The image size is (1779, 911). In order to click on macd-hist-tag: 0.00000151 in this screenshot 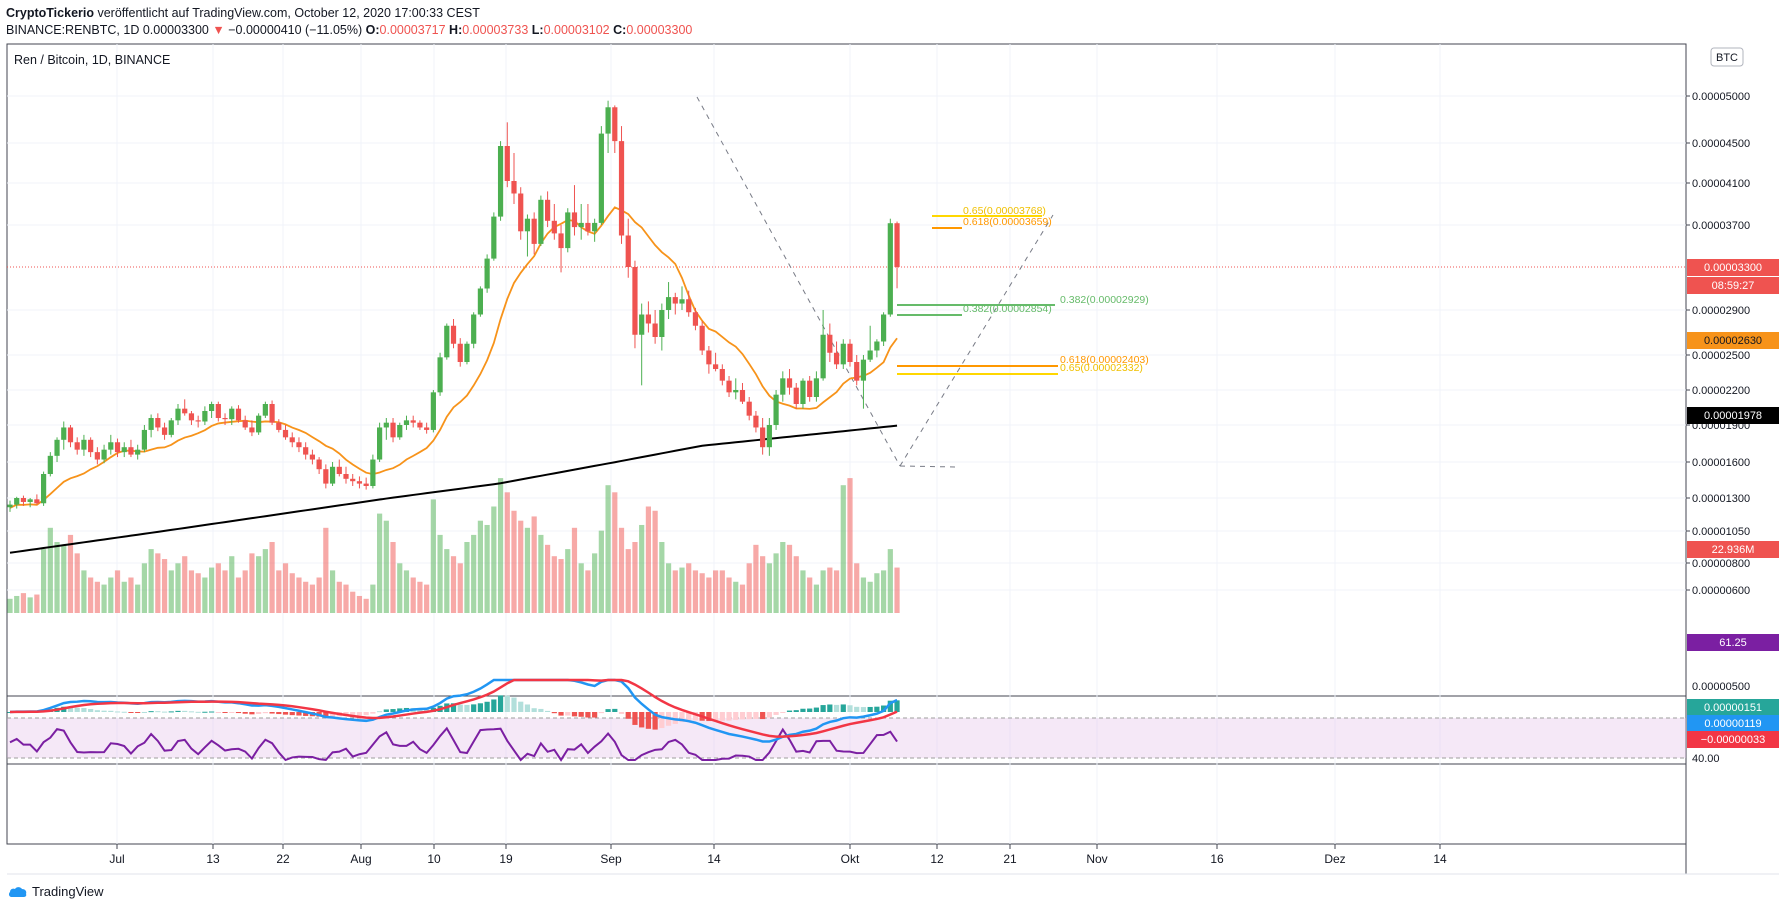, I will do `click(1733, 708)`.